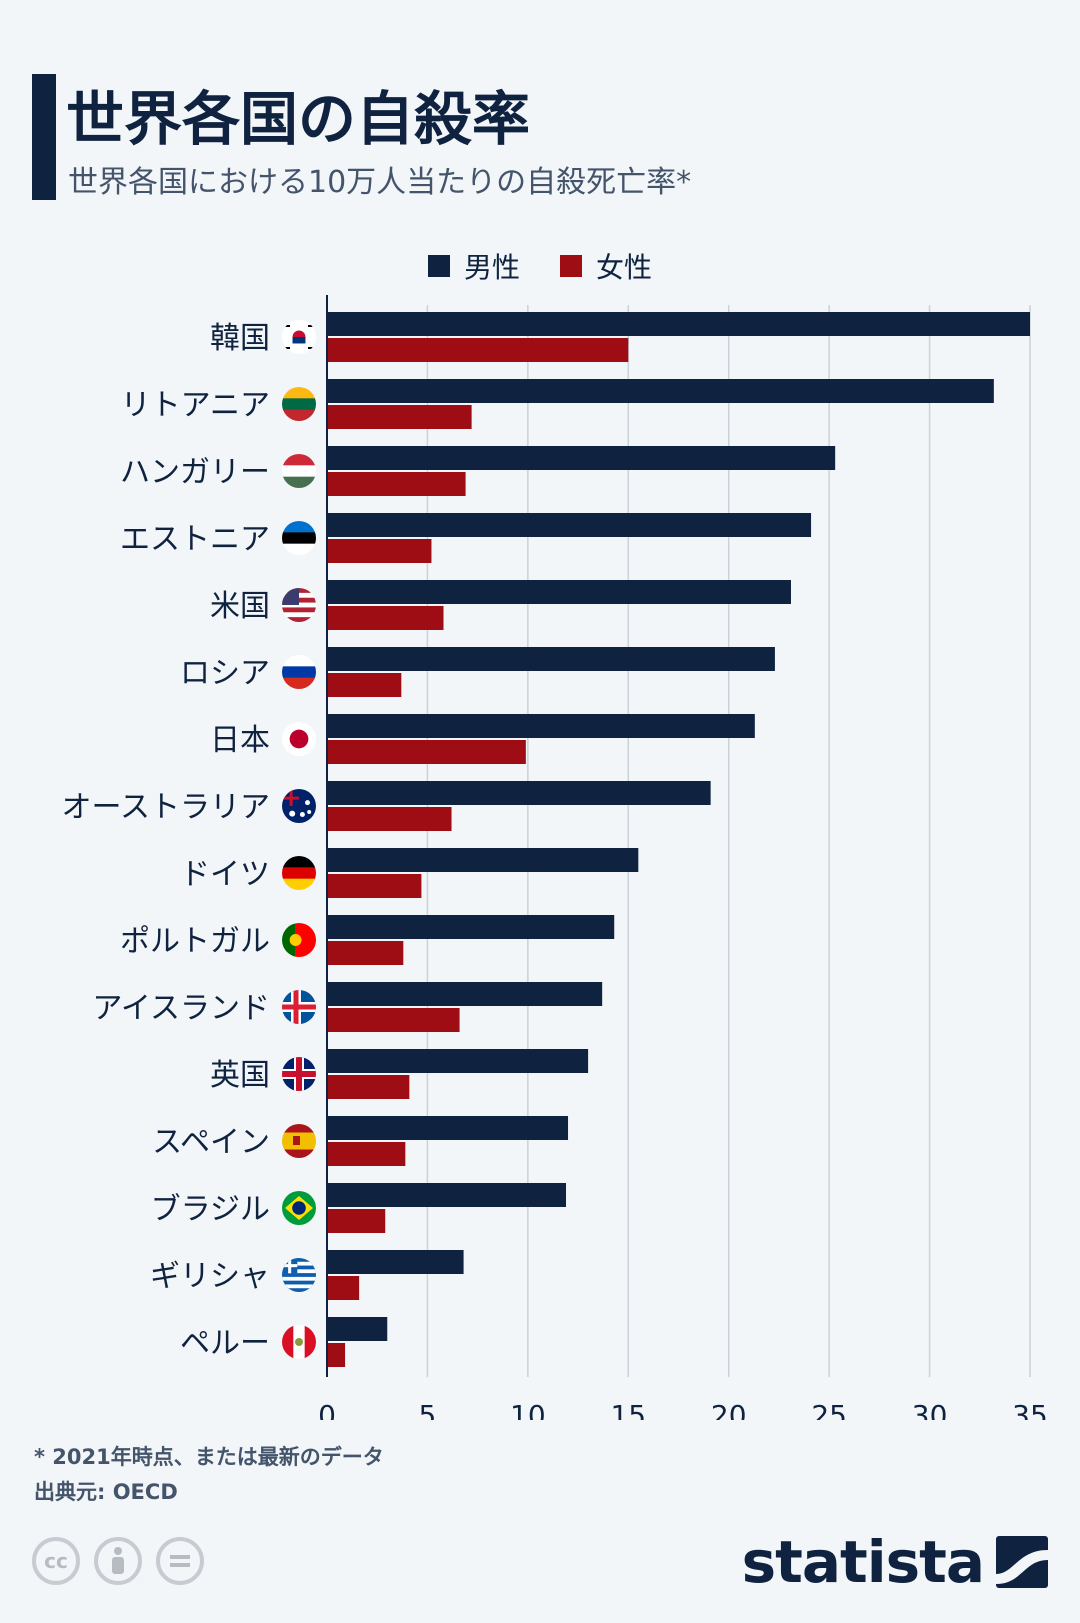 The width and height of the screenshot is (1080, 1623). I want to click on flag-spain-icon, so click(299, 1141).